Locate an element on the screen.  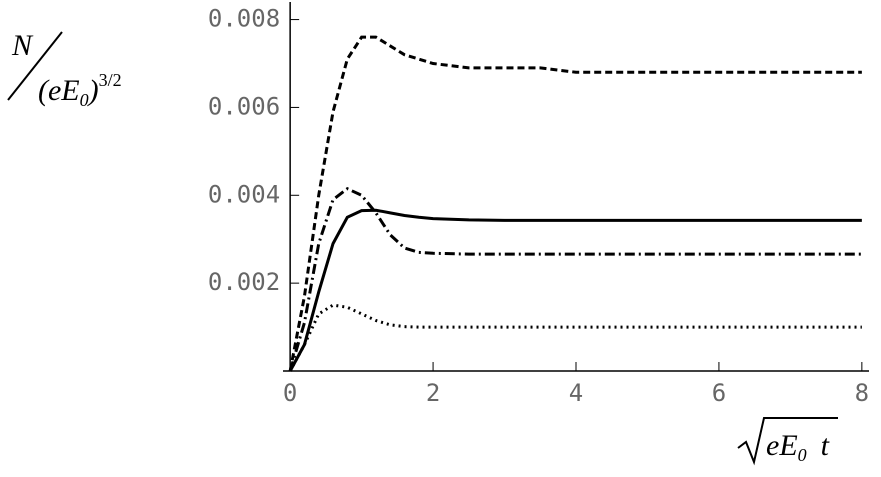
x-label: eE0 t is located at coordinates (798, 447).